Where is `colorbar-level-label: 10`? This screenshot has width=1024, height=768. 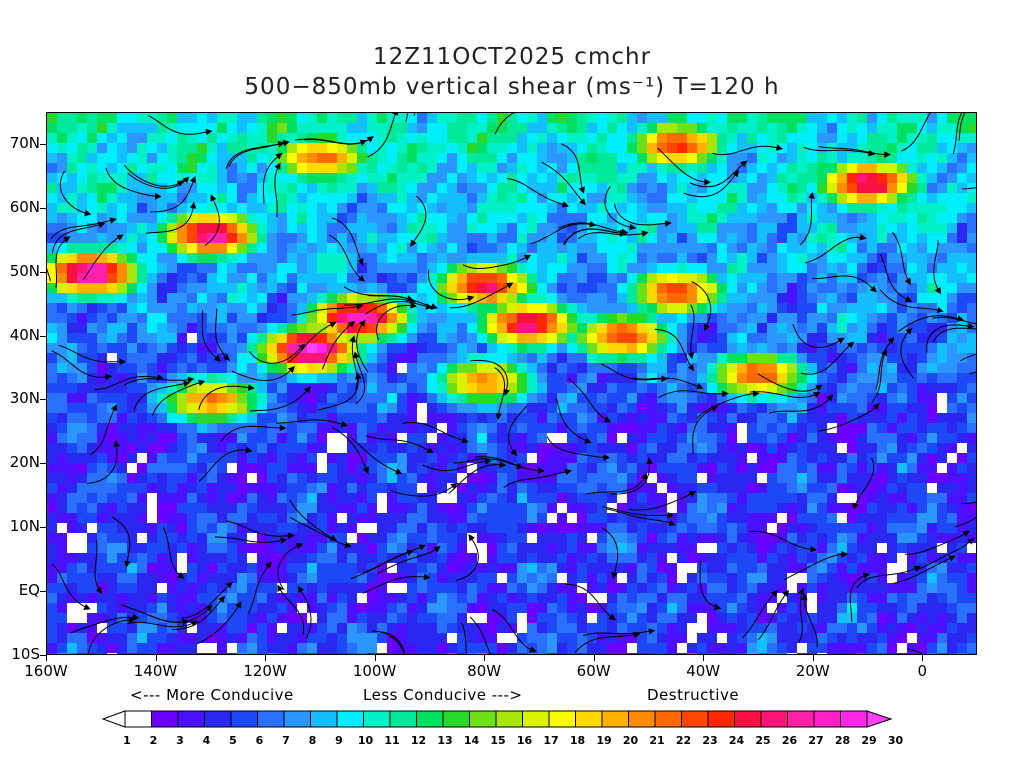
colorbar-level-label: 10 is located at coordinates (366, 740).